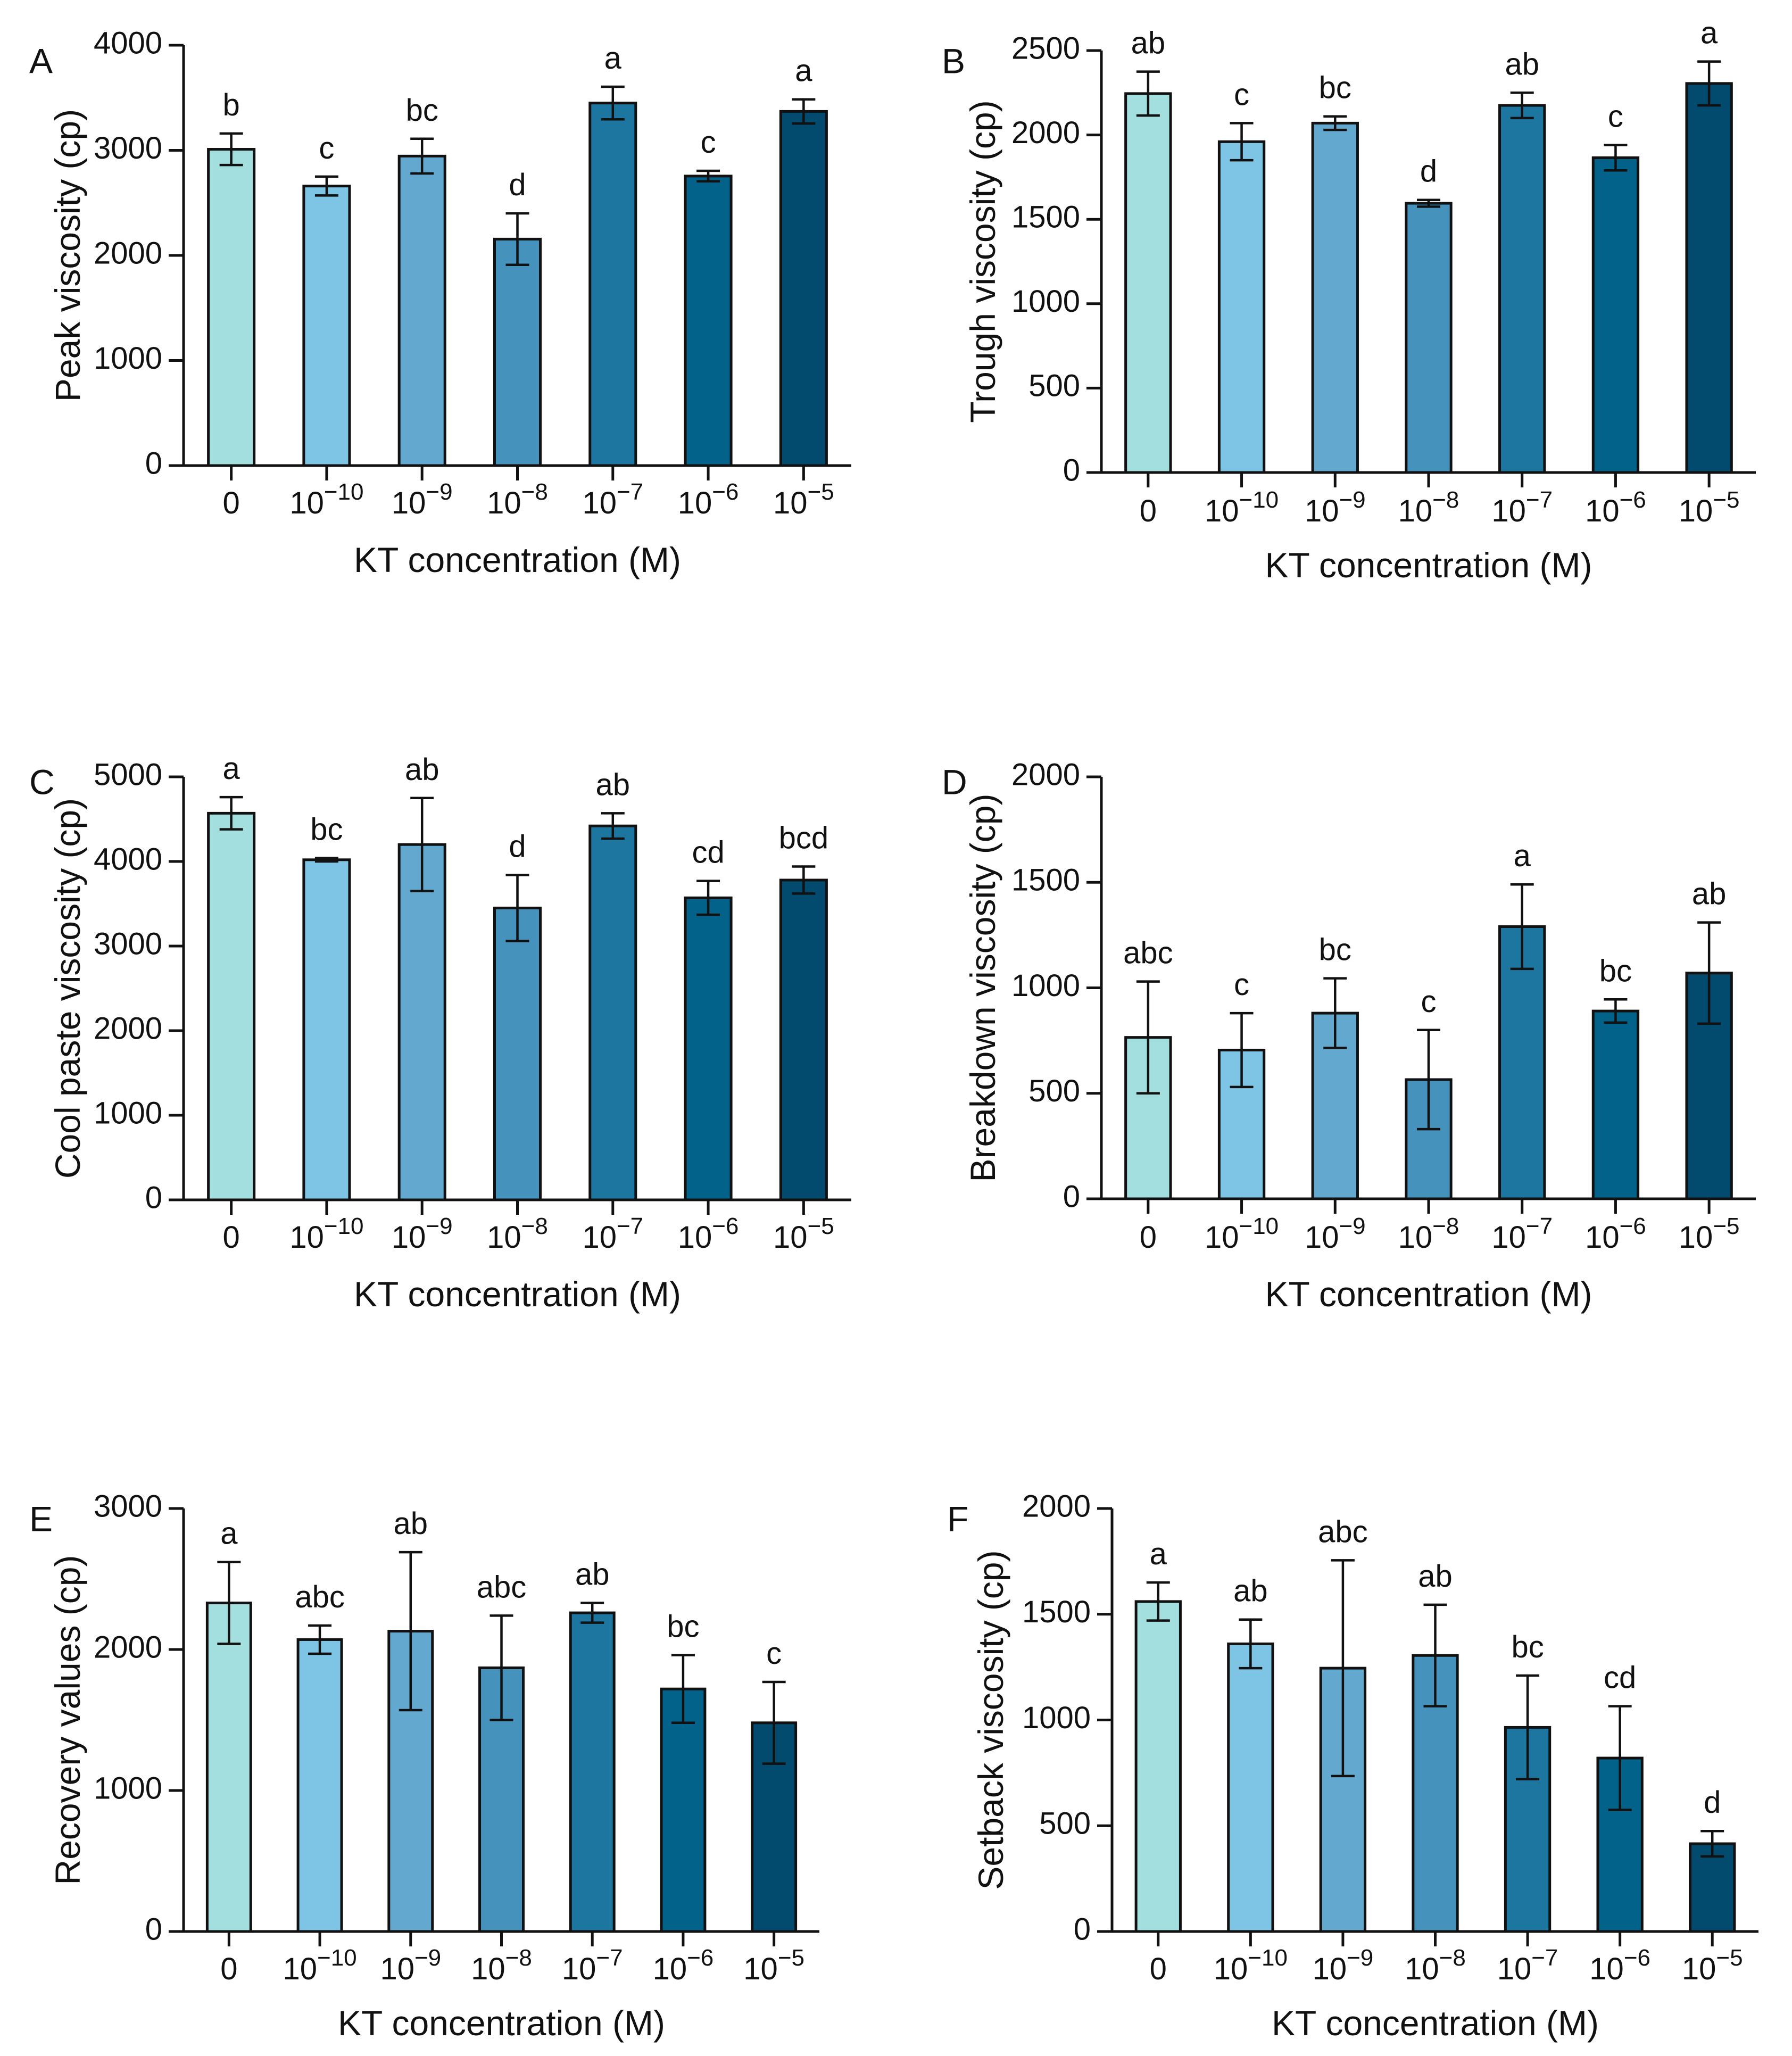  Describe the element at coordinates (41, 60) in the screenshot. I see `panel-letter: A` at that location.